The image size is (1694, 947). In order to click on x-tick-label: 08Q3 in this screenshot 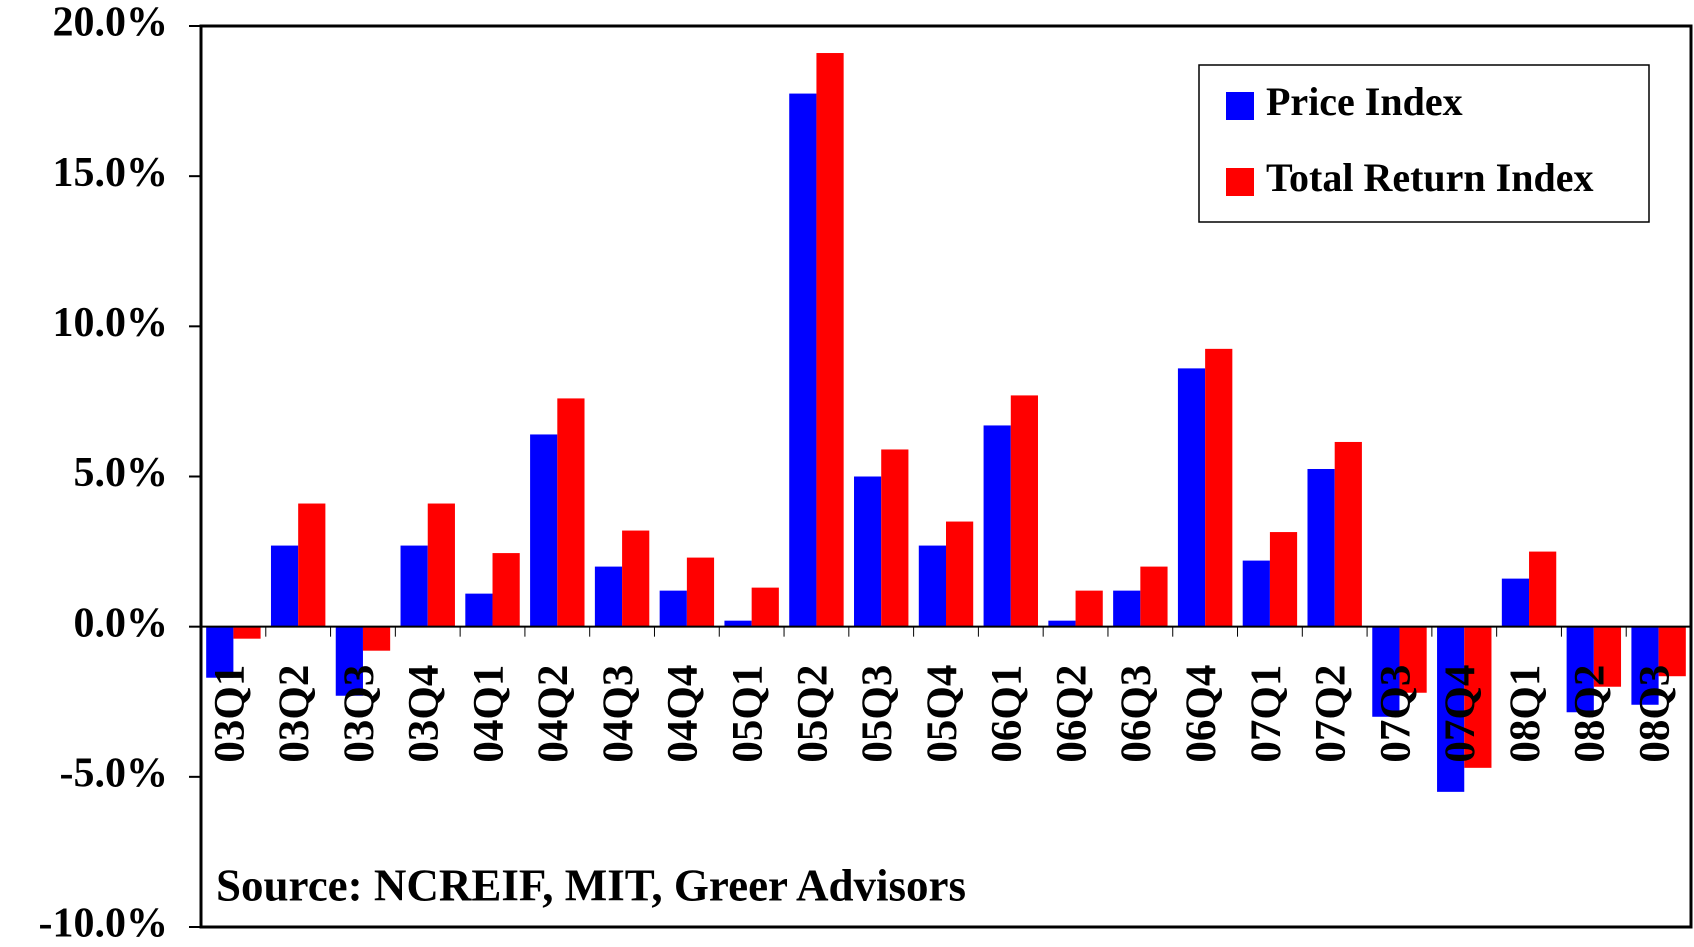, I will do `click(1654, 714)`.